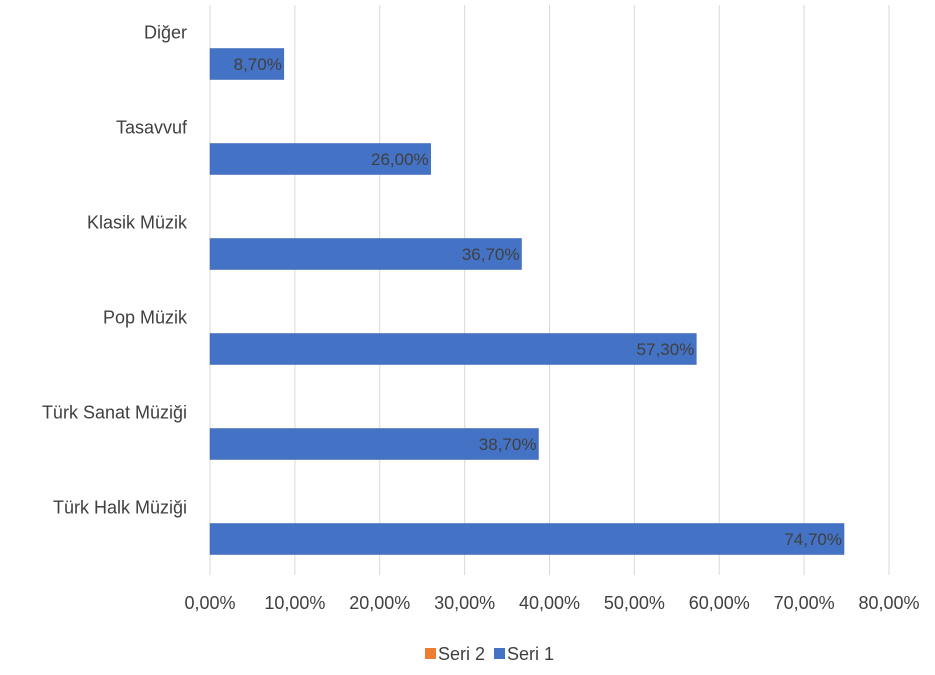 Image resolution: width=935 pixels, height=675 pixels. What do you see at coordinates (464, 603) in the screenshot?
I see `x-tick-label: 30,00%` at bounding box center [464, 603].